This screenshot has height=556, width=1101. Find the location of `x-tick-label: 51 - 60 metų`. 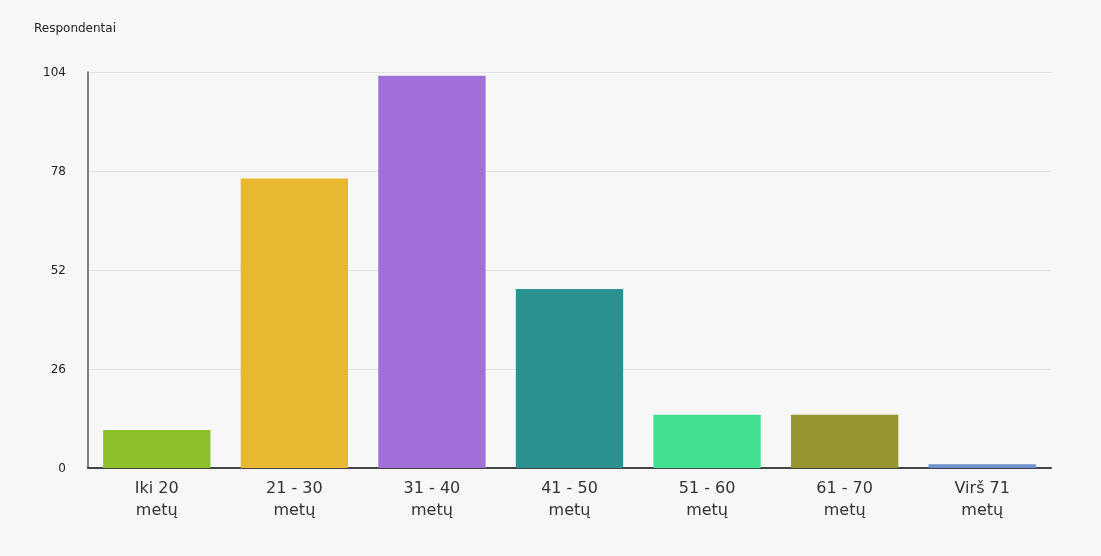

x-tick-label: 51 - 60 metų is located at coordinates (707, 498).